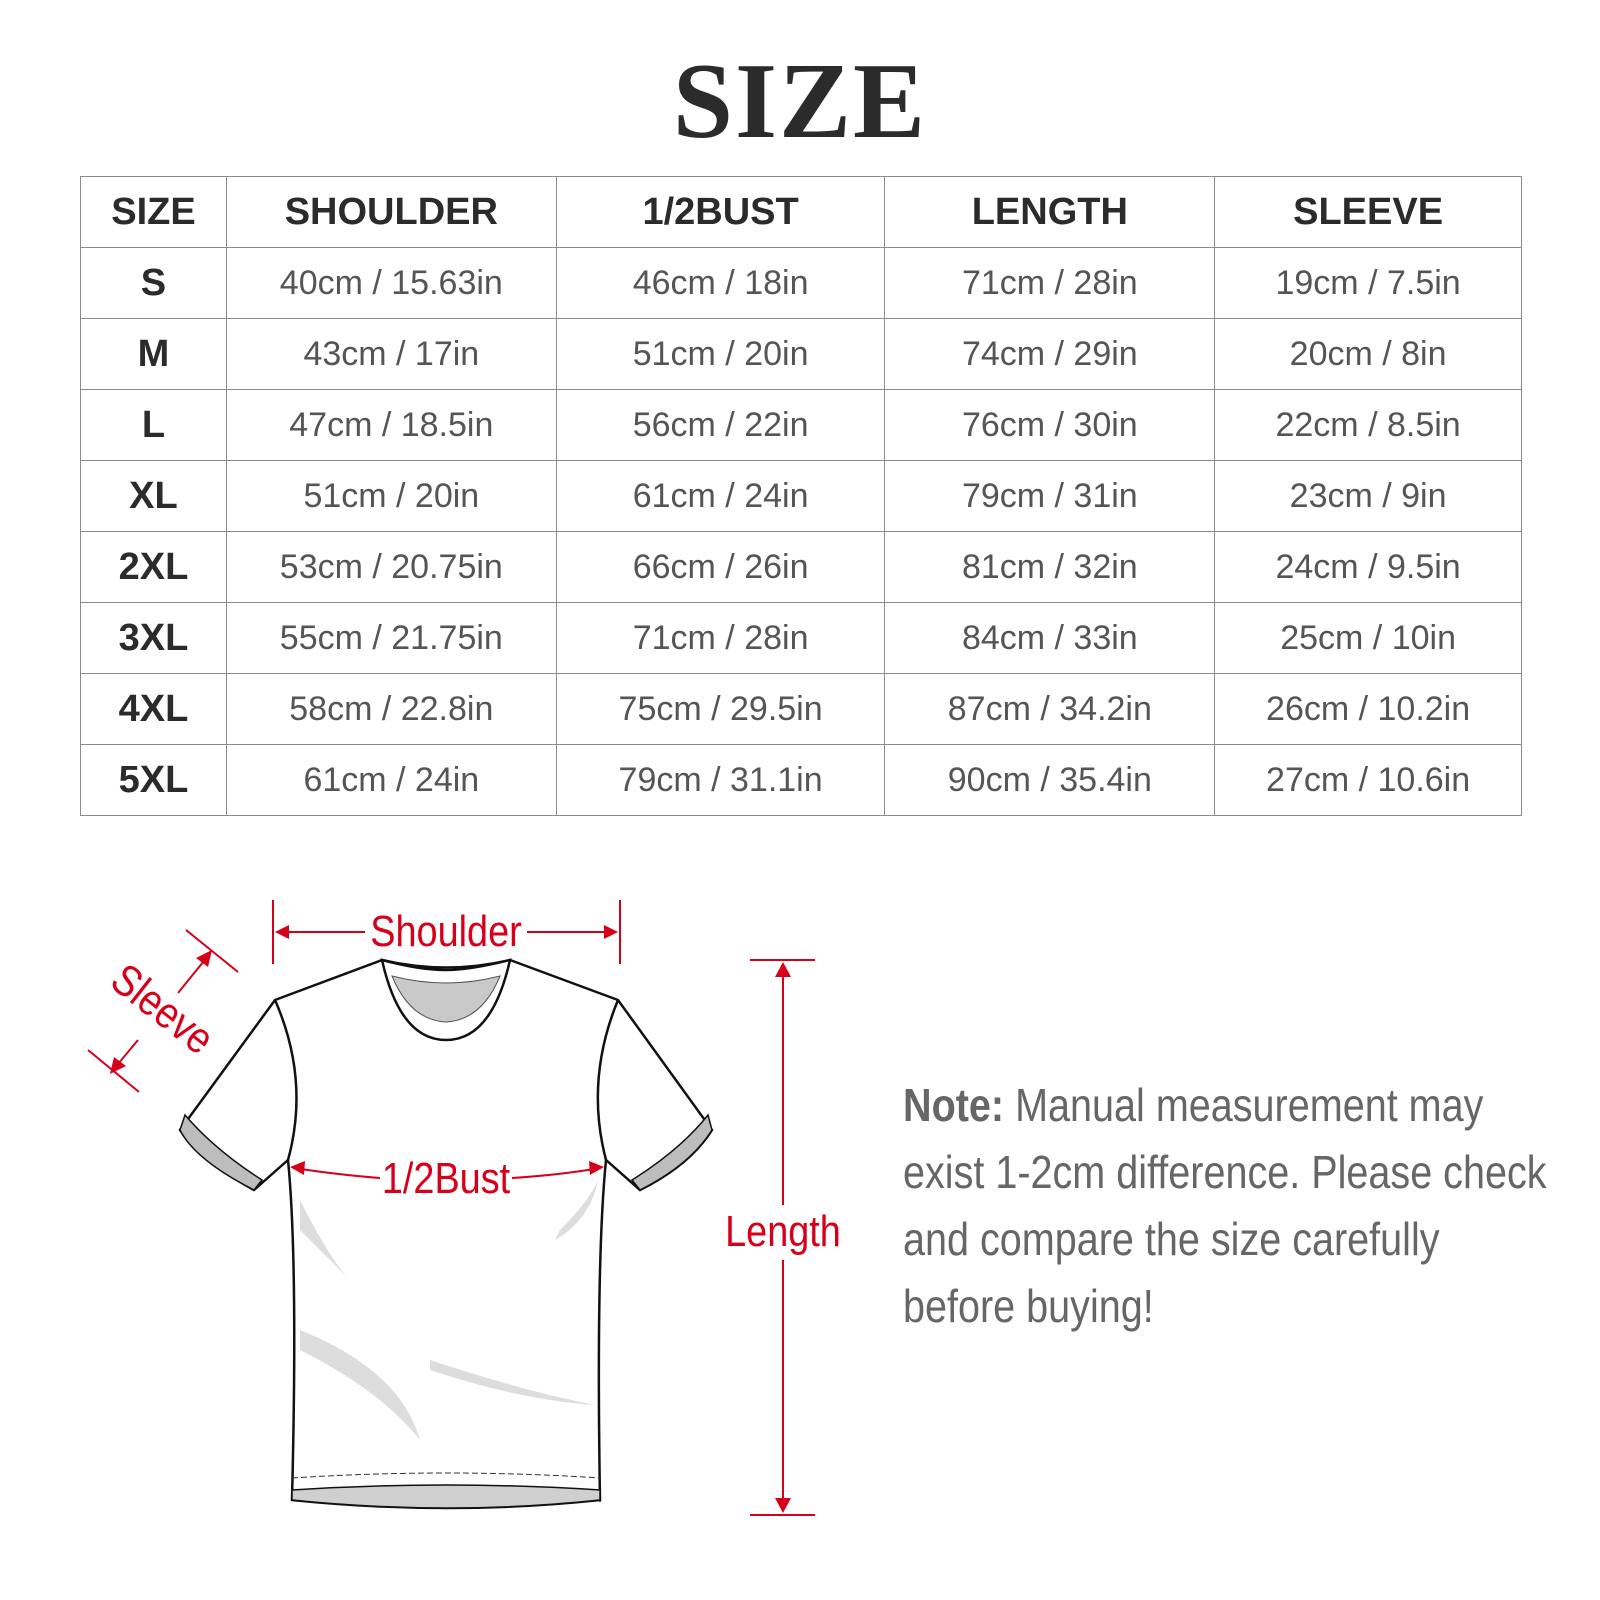  I want to click on size-cell: 2XL, so click(153, 567).